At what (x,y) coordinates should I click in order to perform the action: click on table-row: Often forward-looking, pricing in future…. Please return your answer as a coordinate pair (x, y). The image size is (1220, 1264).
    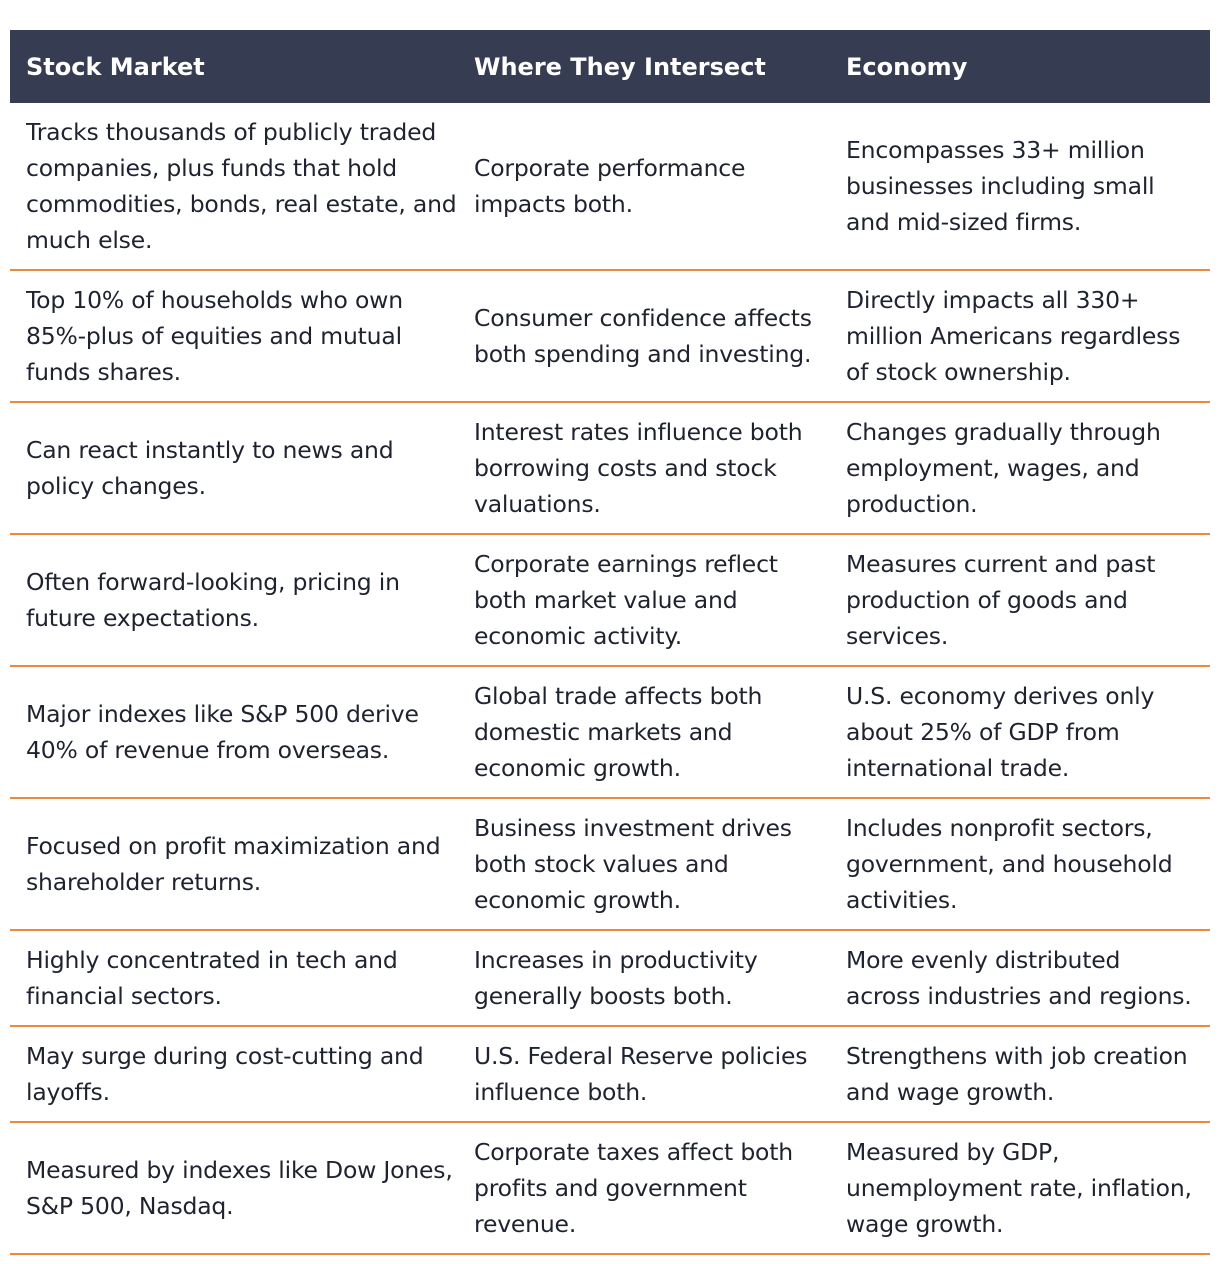
    Looking at the image, I should click on (610, 601).